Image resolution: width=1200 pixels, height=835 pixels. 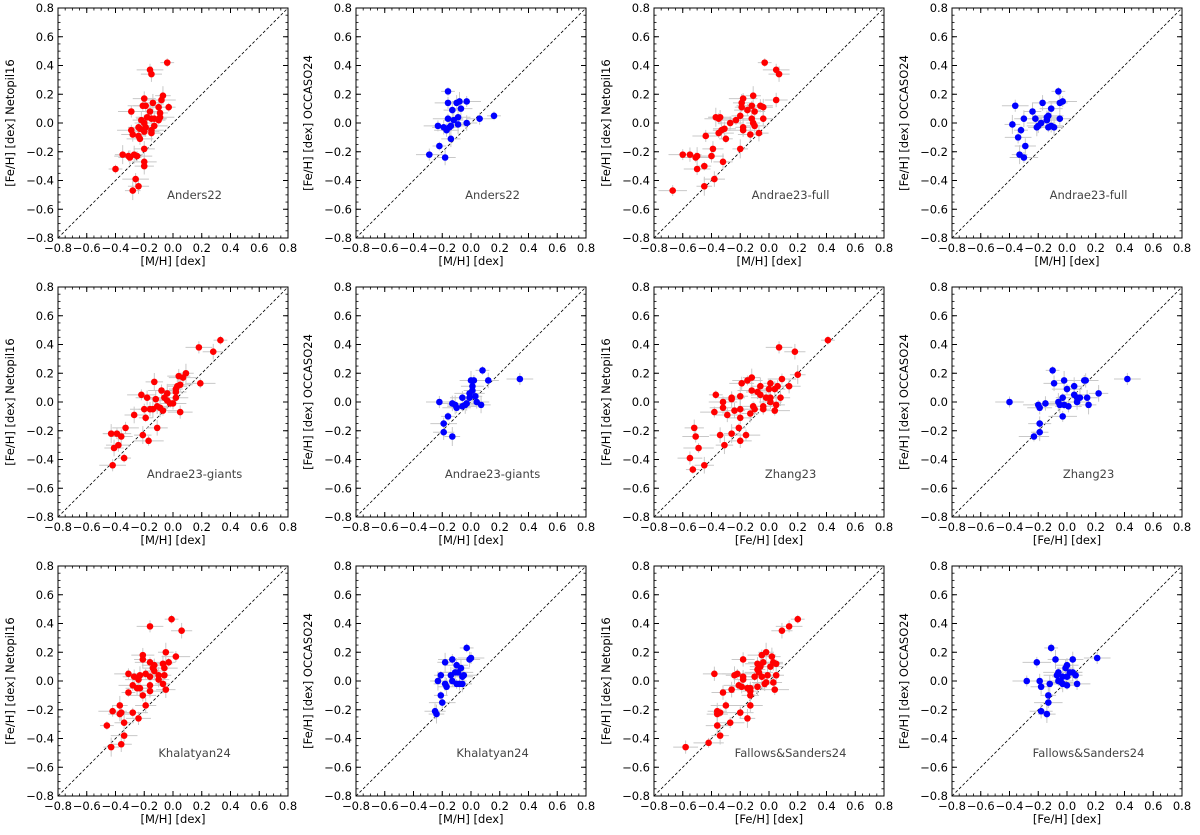 What do you see at coordinates (500, 806) in the screenshot?
I see `x-tick-label: 0.2` at bounding box center [500, 806].